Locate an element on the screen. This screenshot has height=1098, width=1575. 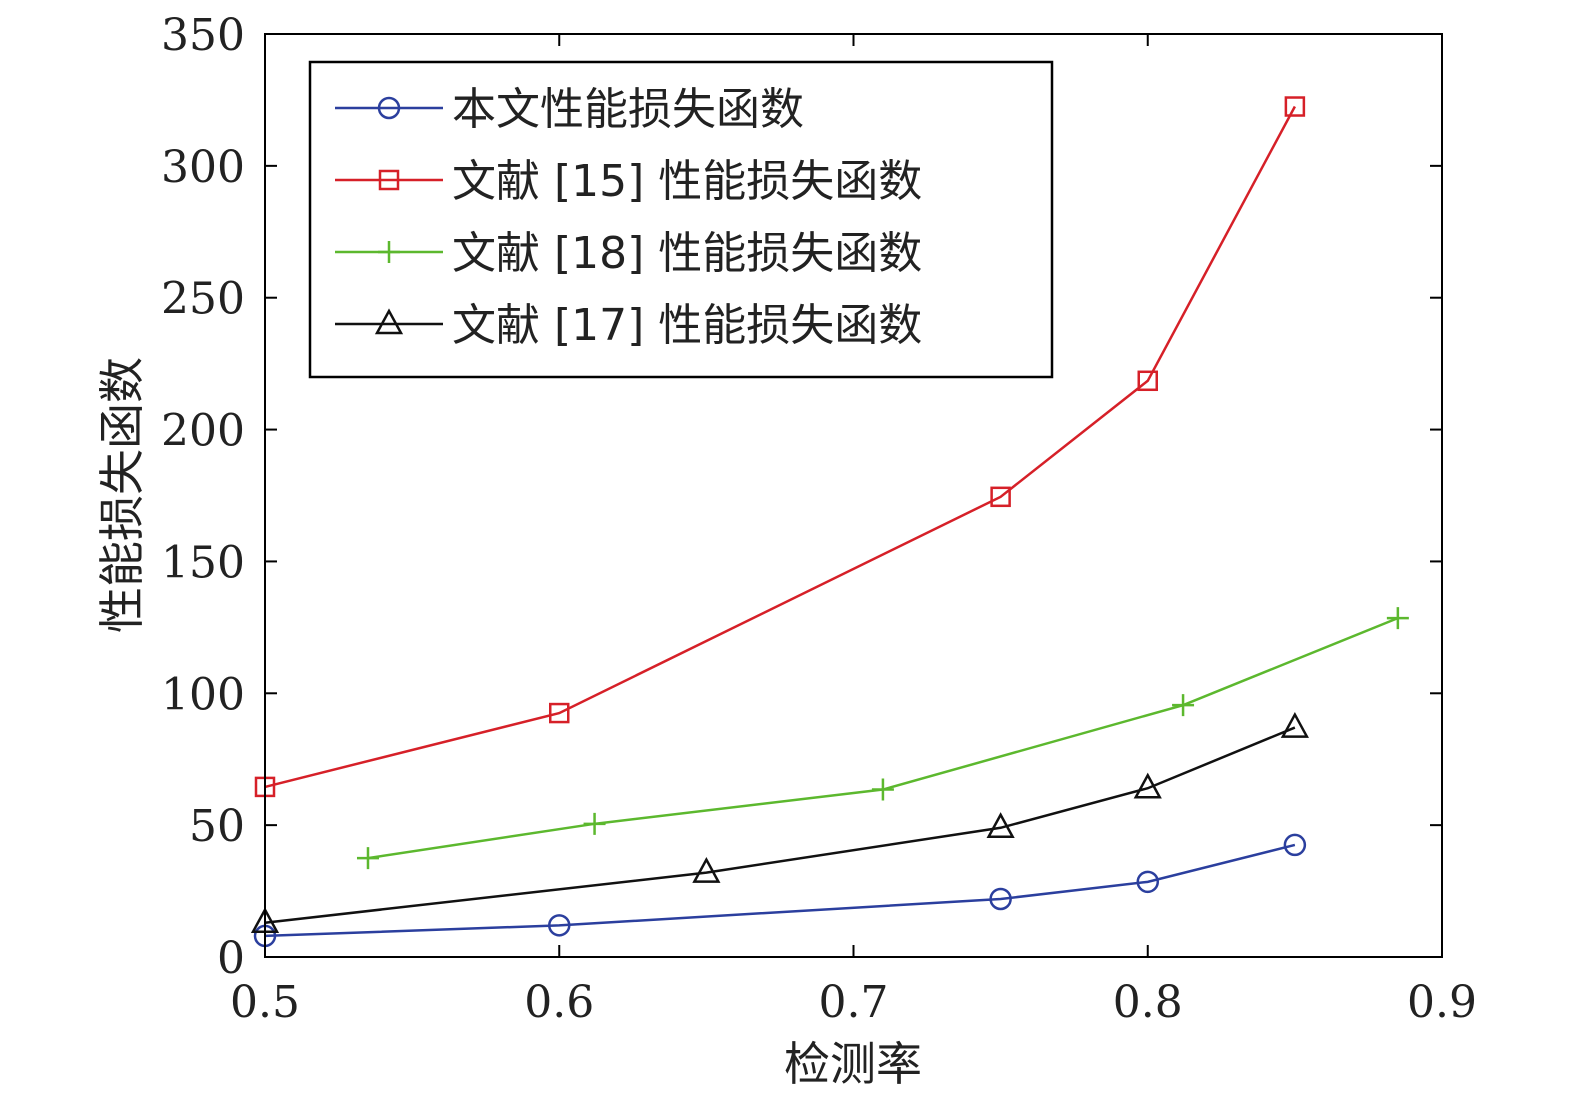
y-tick-label: 150 is located at coordinates (203, 562).